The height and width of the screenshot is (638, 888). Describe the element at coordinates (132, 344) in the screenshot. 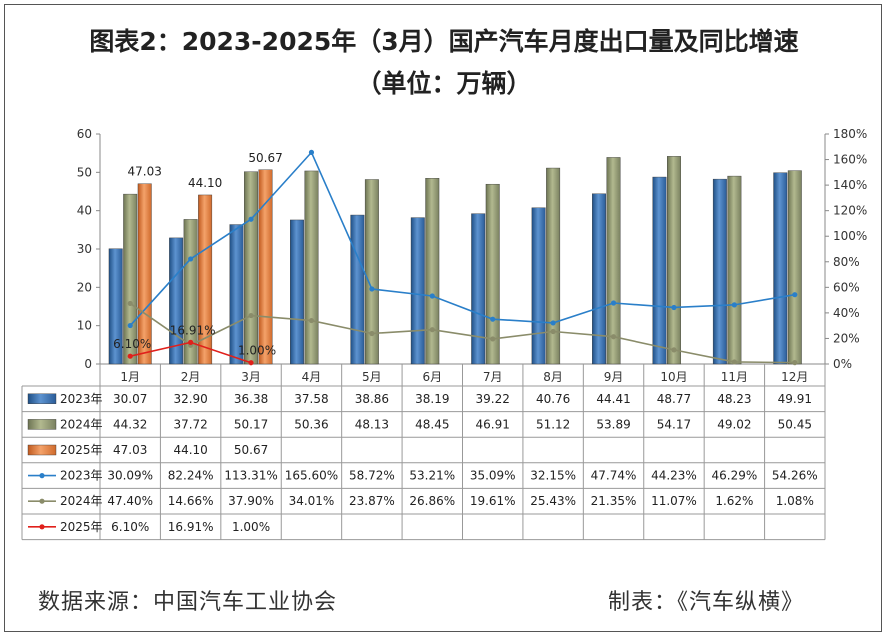

I see `line-data-label: 6.10%` at that location.